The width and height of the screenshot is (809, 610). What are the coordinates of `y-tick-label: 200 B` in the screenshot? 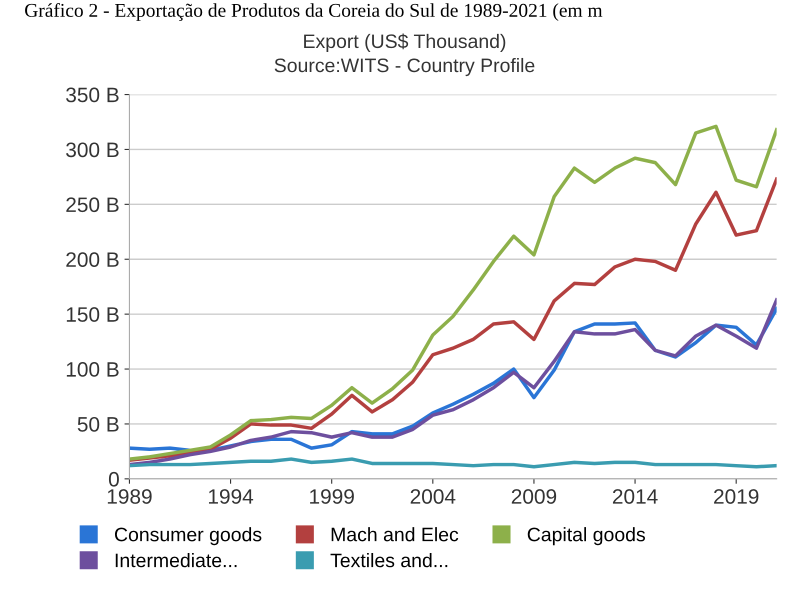 It's located at (92, 260).